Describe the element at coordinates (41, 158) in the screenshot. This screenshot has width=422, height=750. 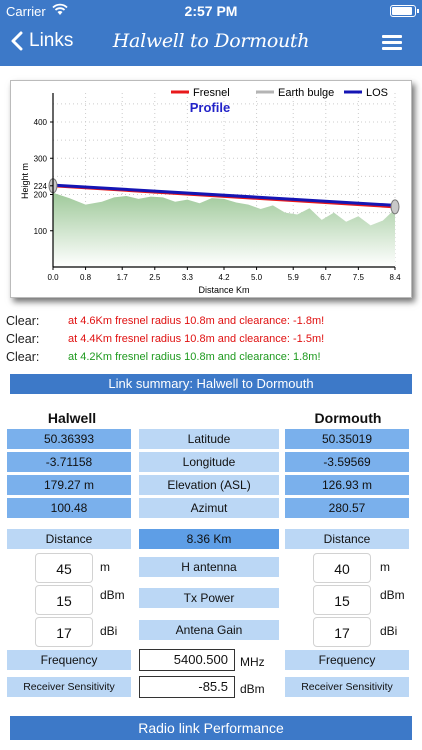
I see `y-tick-label: 300` at that location.